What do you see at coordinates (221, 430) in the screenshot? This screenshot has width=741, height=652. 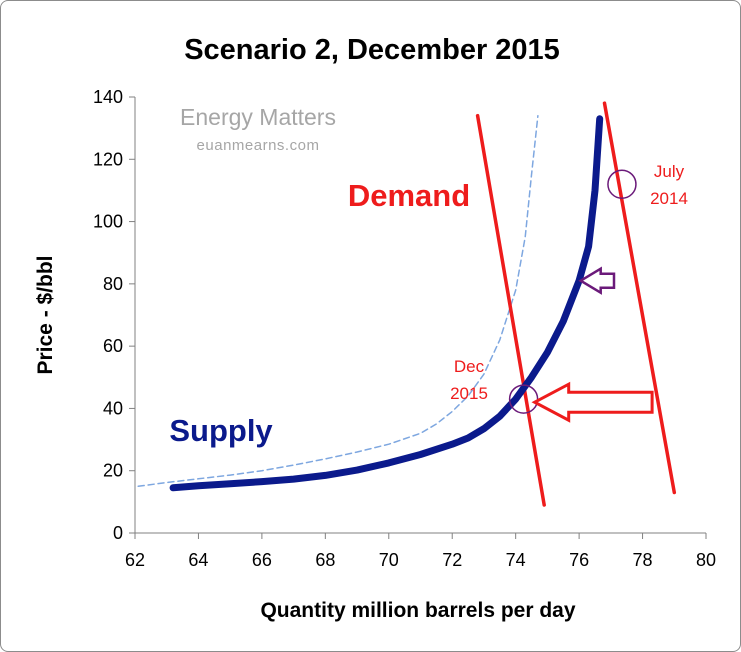 I see `supply-label: Supply` at bounding box center [221, 430].